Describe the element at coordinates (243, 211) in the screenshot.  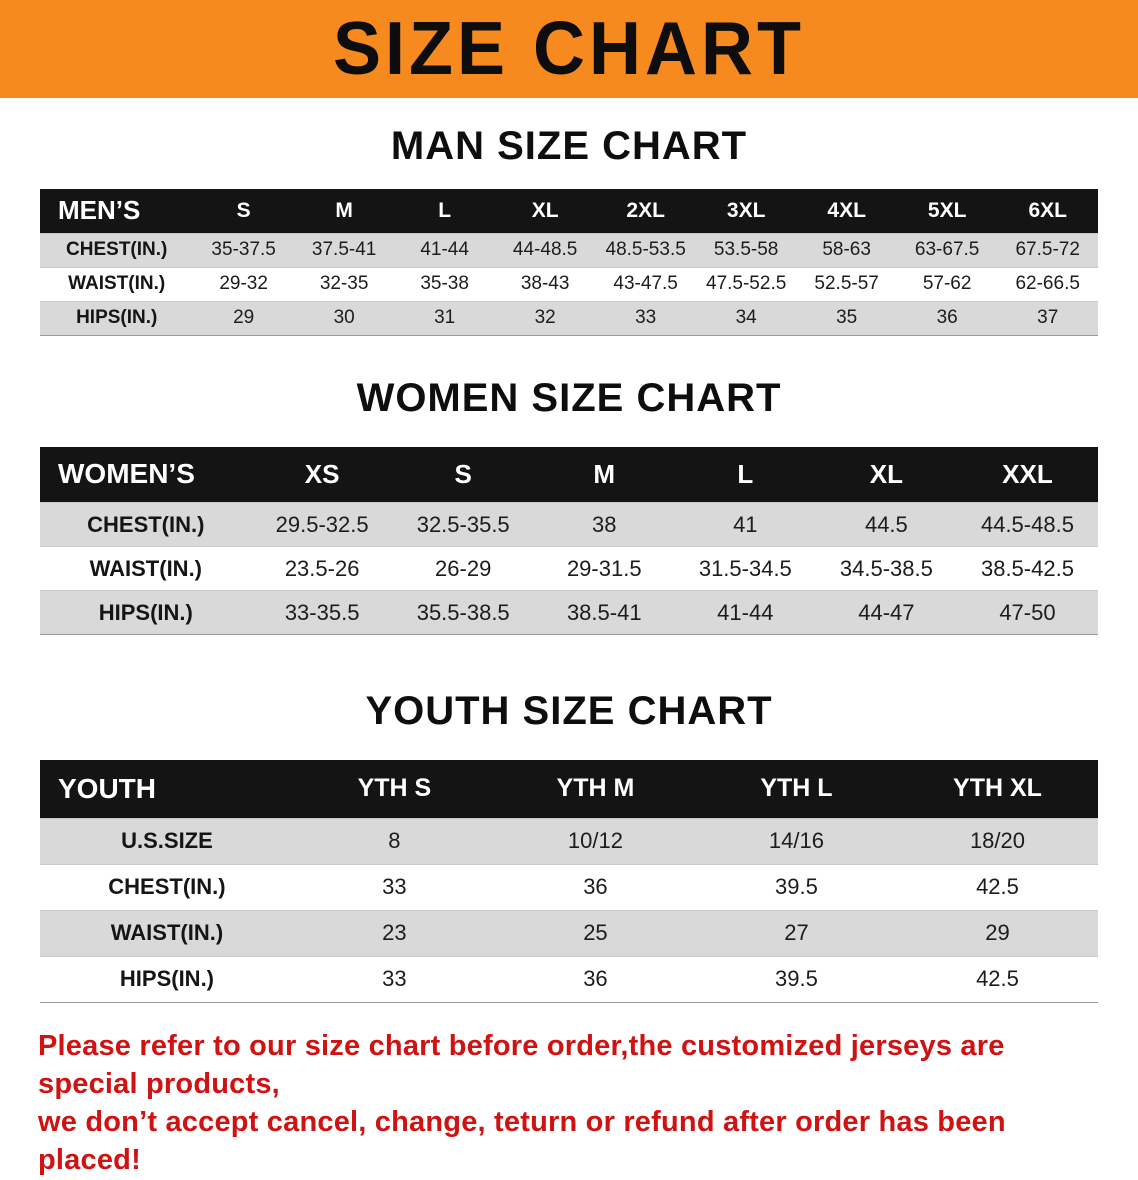
I see `men-size-header: S` at that location.